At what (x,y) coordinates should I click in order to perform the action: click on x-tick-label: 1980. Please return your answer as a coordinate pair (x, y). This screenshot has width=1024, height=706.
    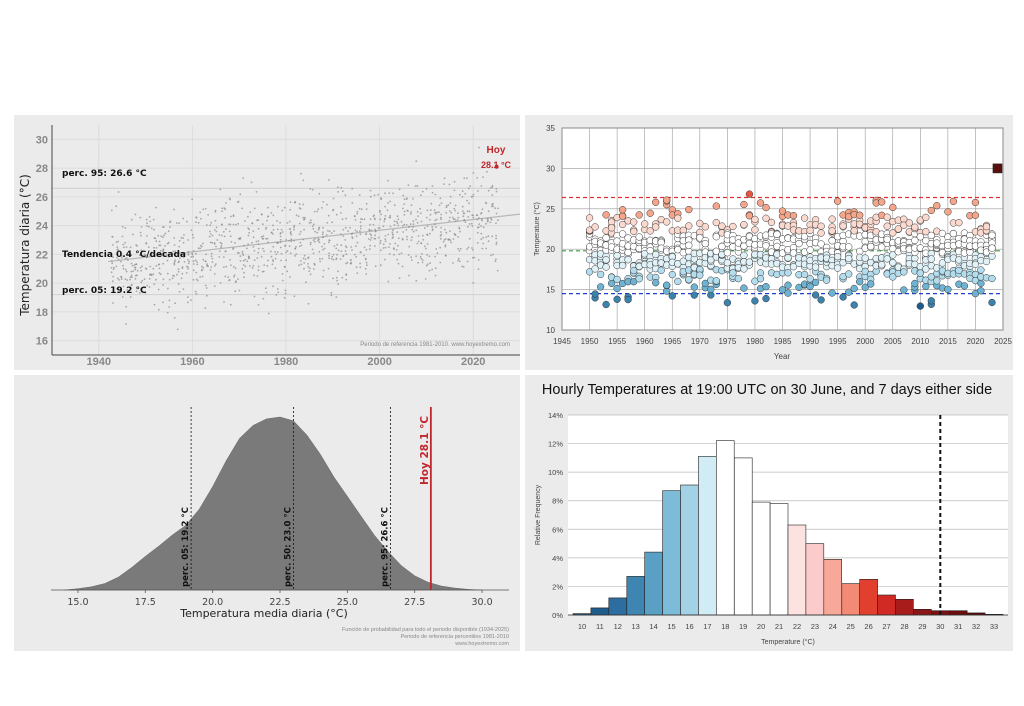
    Looking at the image, I should click on (755, 341).